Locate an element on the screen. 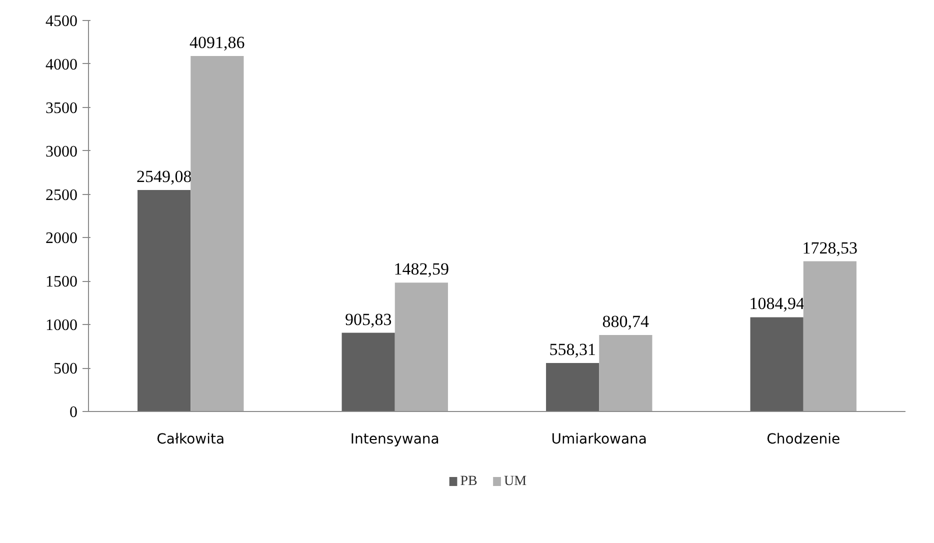  y-tick-label: 3000 is located at coordinates (62, 151).